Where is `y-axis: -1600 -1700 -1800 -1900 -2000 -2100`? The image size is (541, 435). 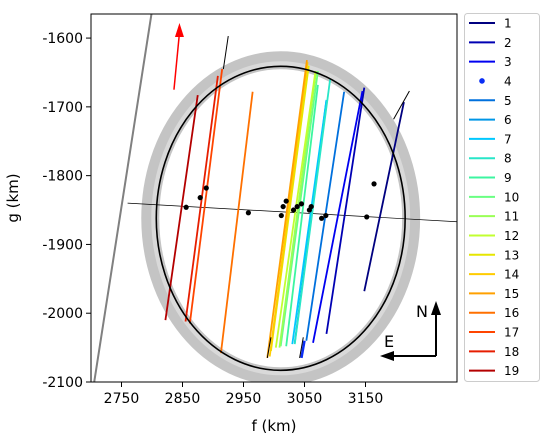
y-axis: -1600 -1700 -1800 -1900 -2000 -2100 is located at coordinates (66, 211).